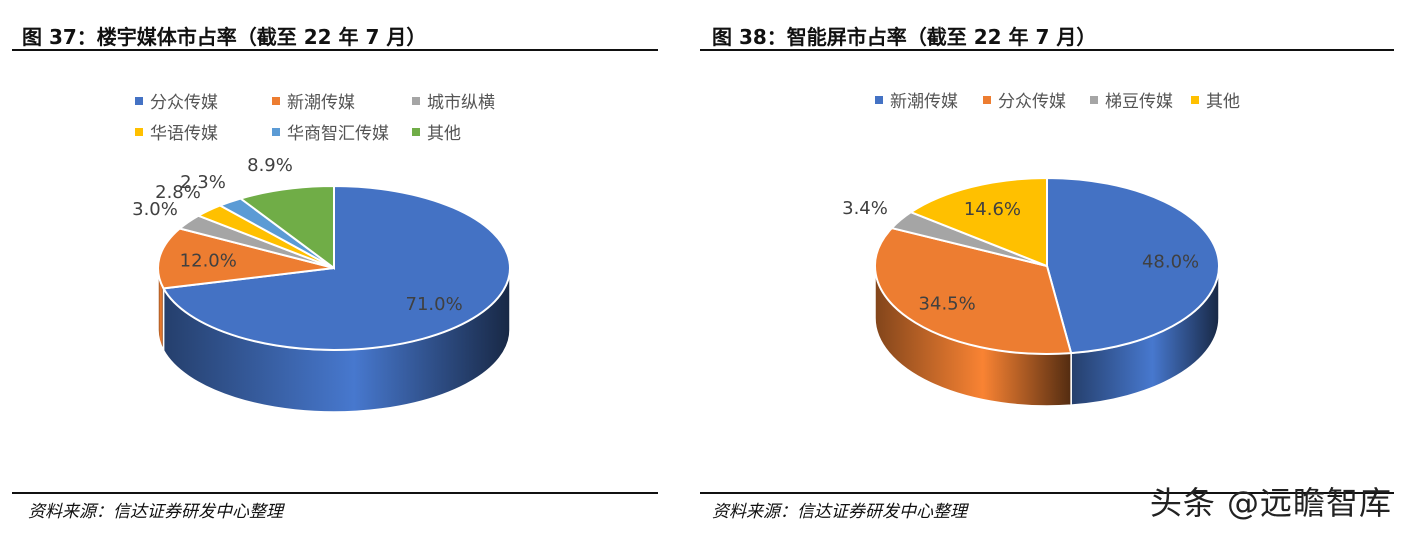 The image size is (1406, 535). I want to click on pie-data-label: 2.8%, so click(178, 192).